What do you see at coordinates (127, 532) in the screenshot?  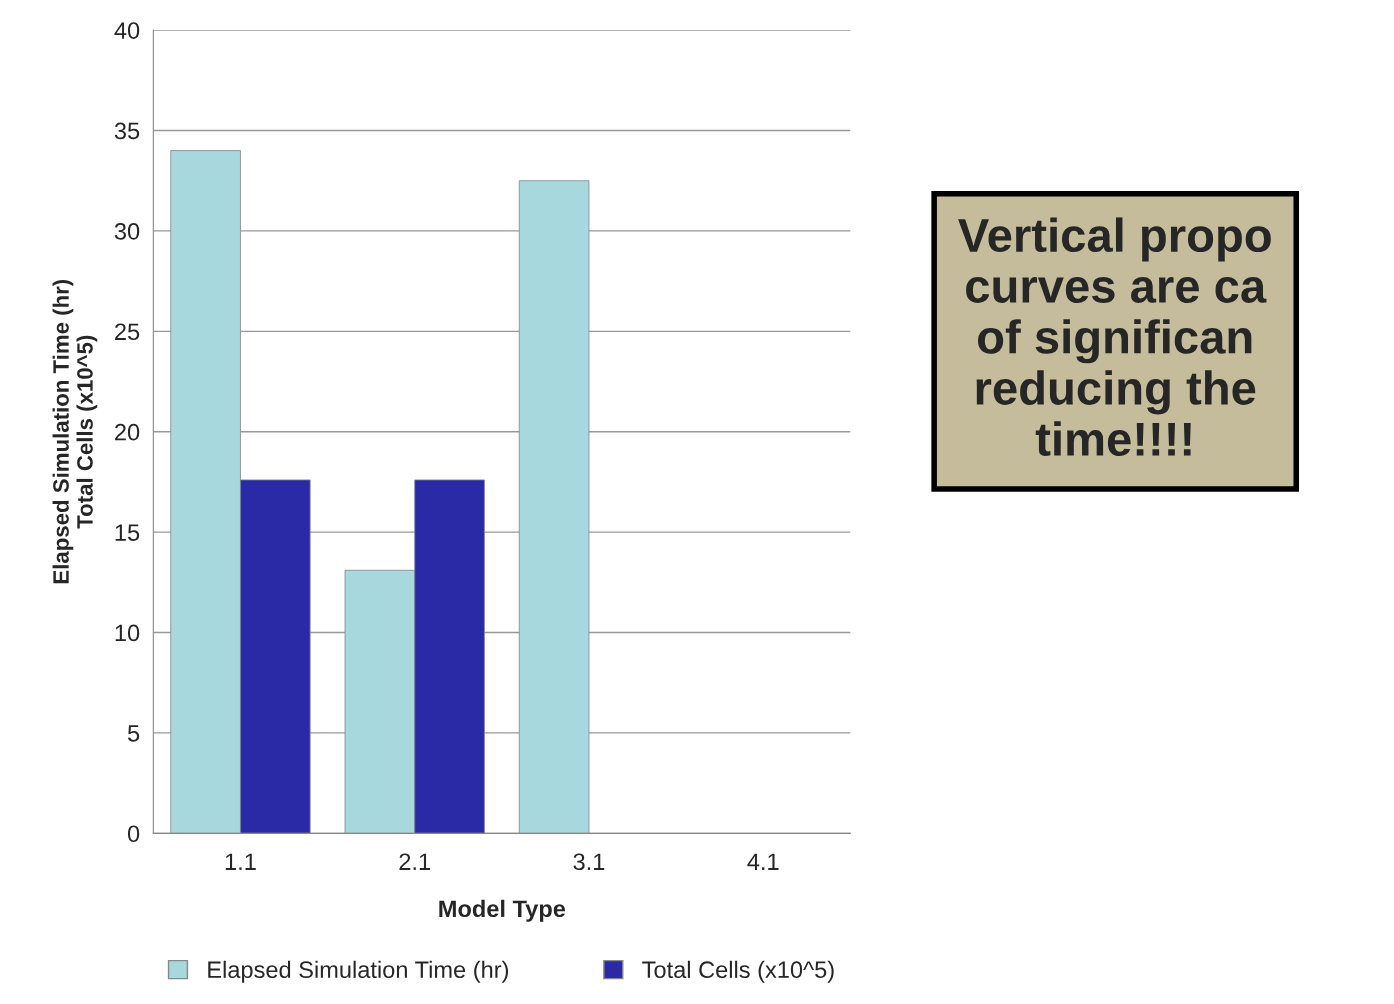 I see `y-tick-label: 15` at bounding box center [127, 532].